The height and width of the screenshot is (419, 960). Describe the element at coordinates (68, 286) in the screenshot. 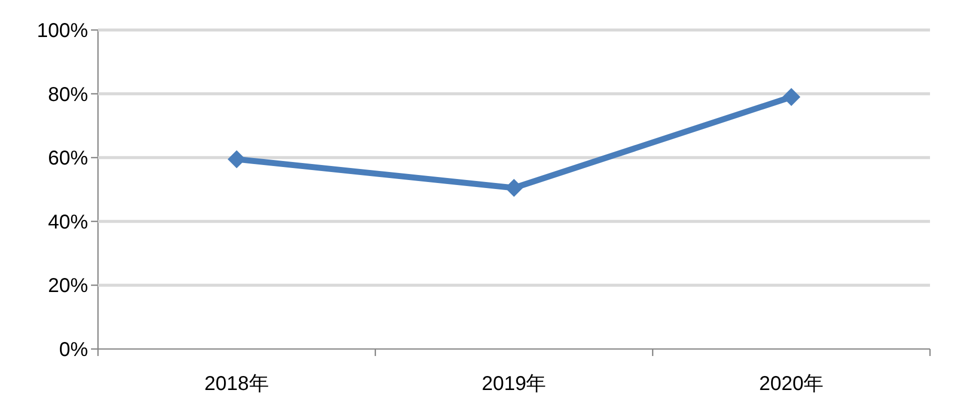

I see `y-tick-label: 20%` at that location.